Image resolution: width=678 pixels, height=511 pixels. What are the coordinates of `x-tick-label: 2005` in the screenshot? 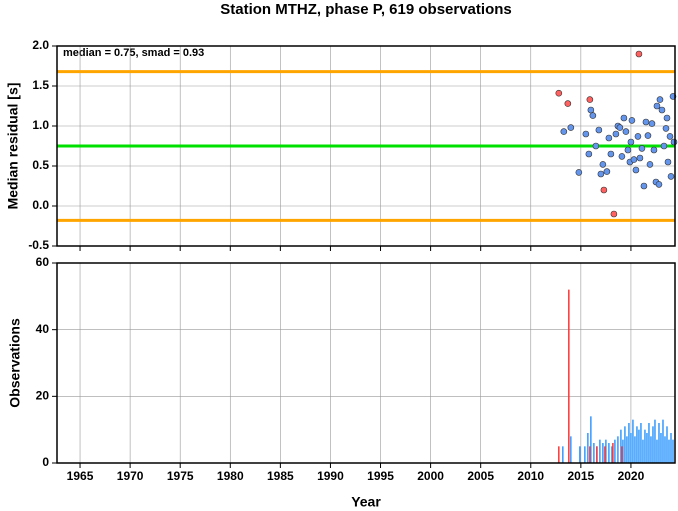 It's located at (480, 476).